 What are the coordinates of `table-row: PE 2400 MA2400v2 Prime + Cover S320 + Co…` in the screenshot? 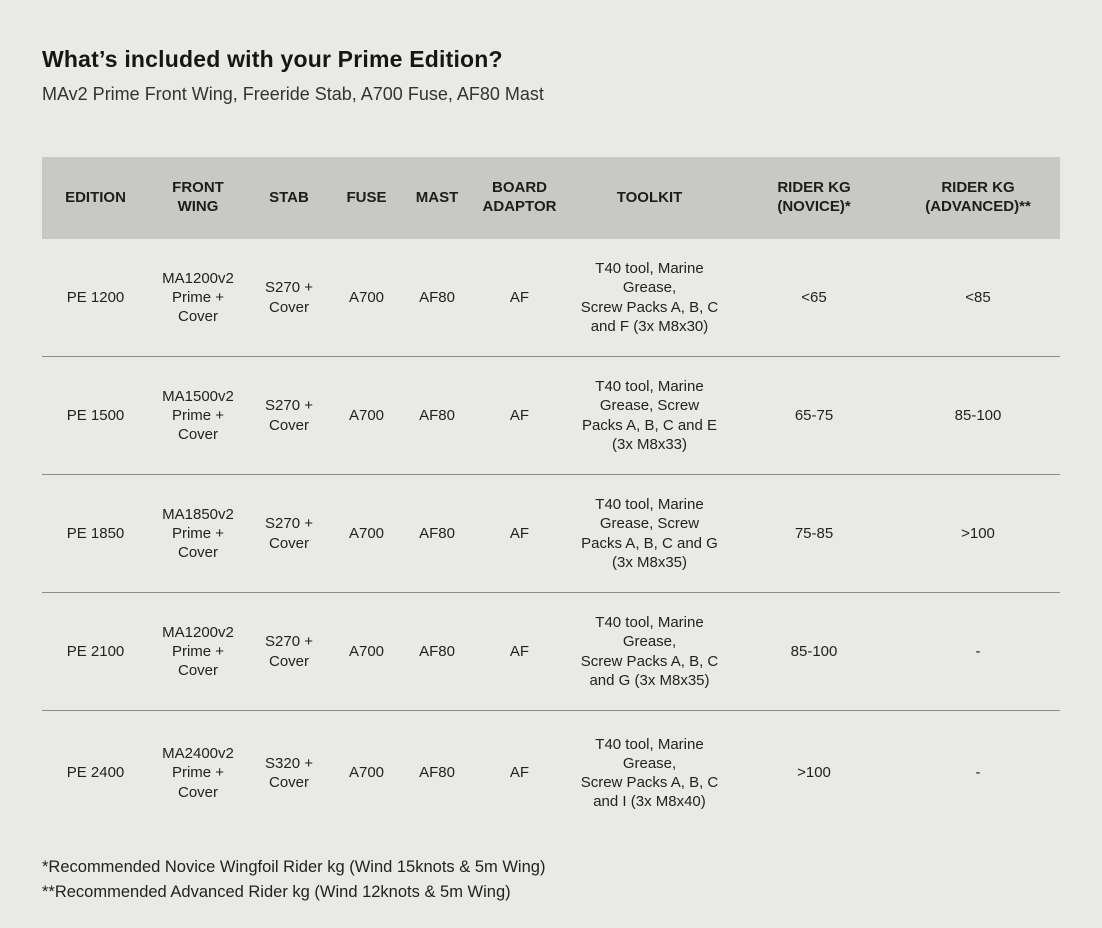 It's located at (551, 773).